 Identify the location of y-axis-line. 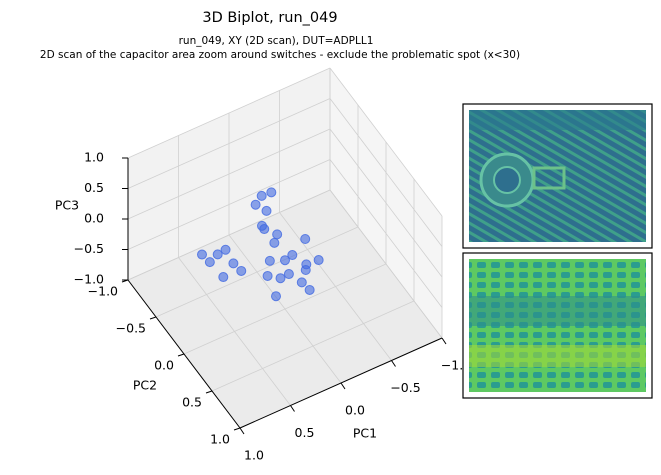
(184, 354).